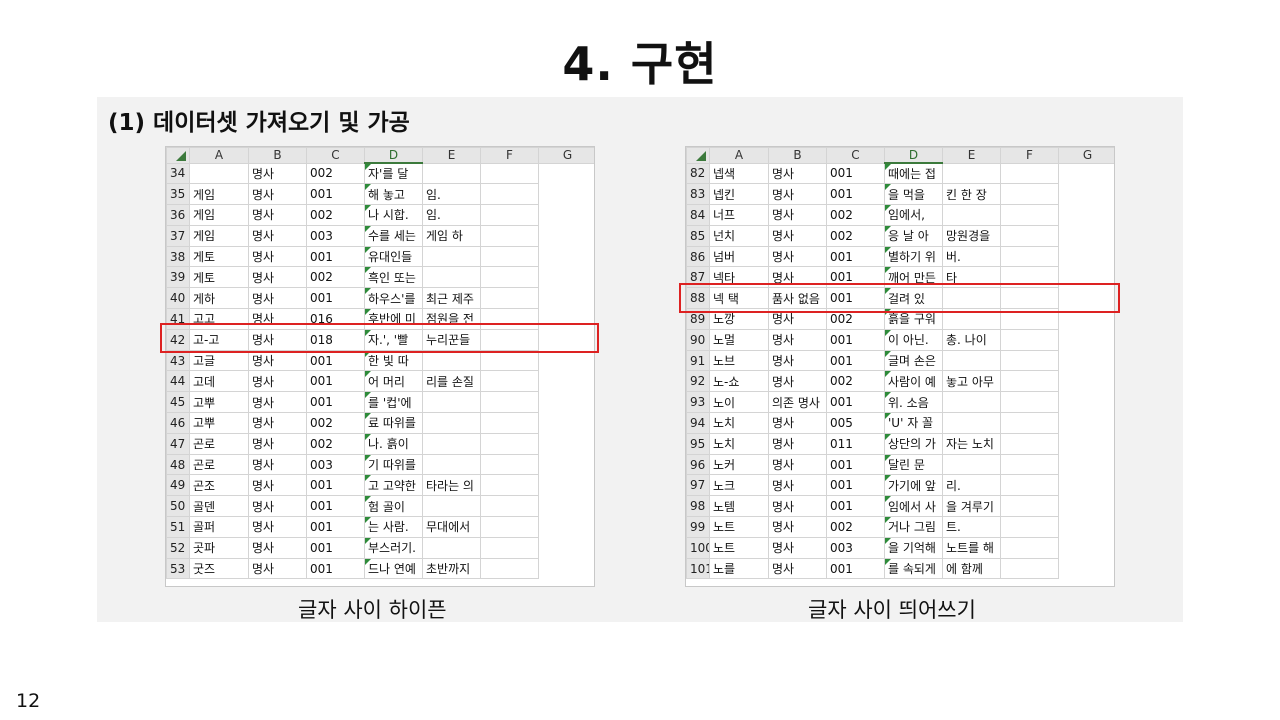 The height and width of the screenshot is (720, 1280). Describe the element at coordinates (219, 381) in the screenshot. I see `cell-a: 고데` at that location.